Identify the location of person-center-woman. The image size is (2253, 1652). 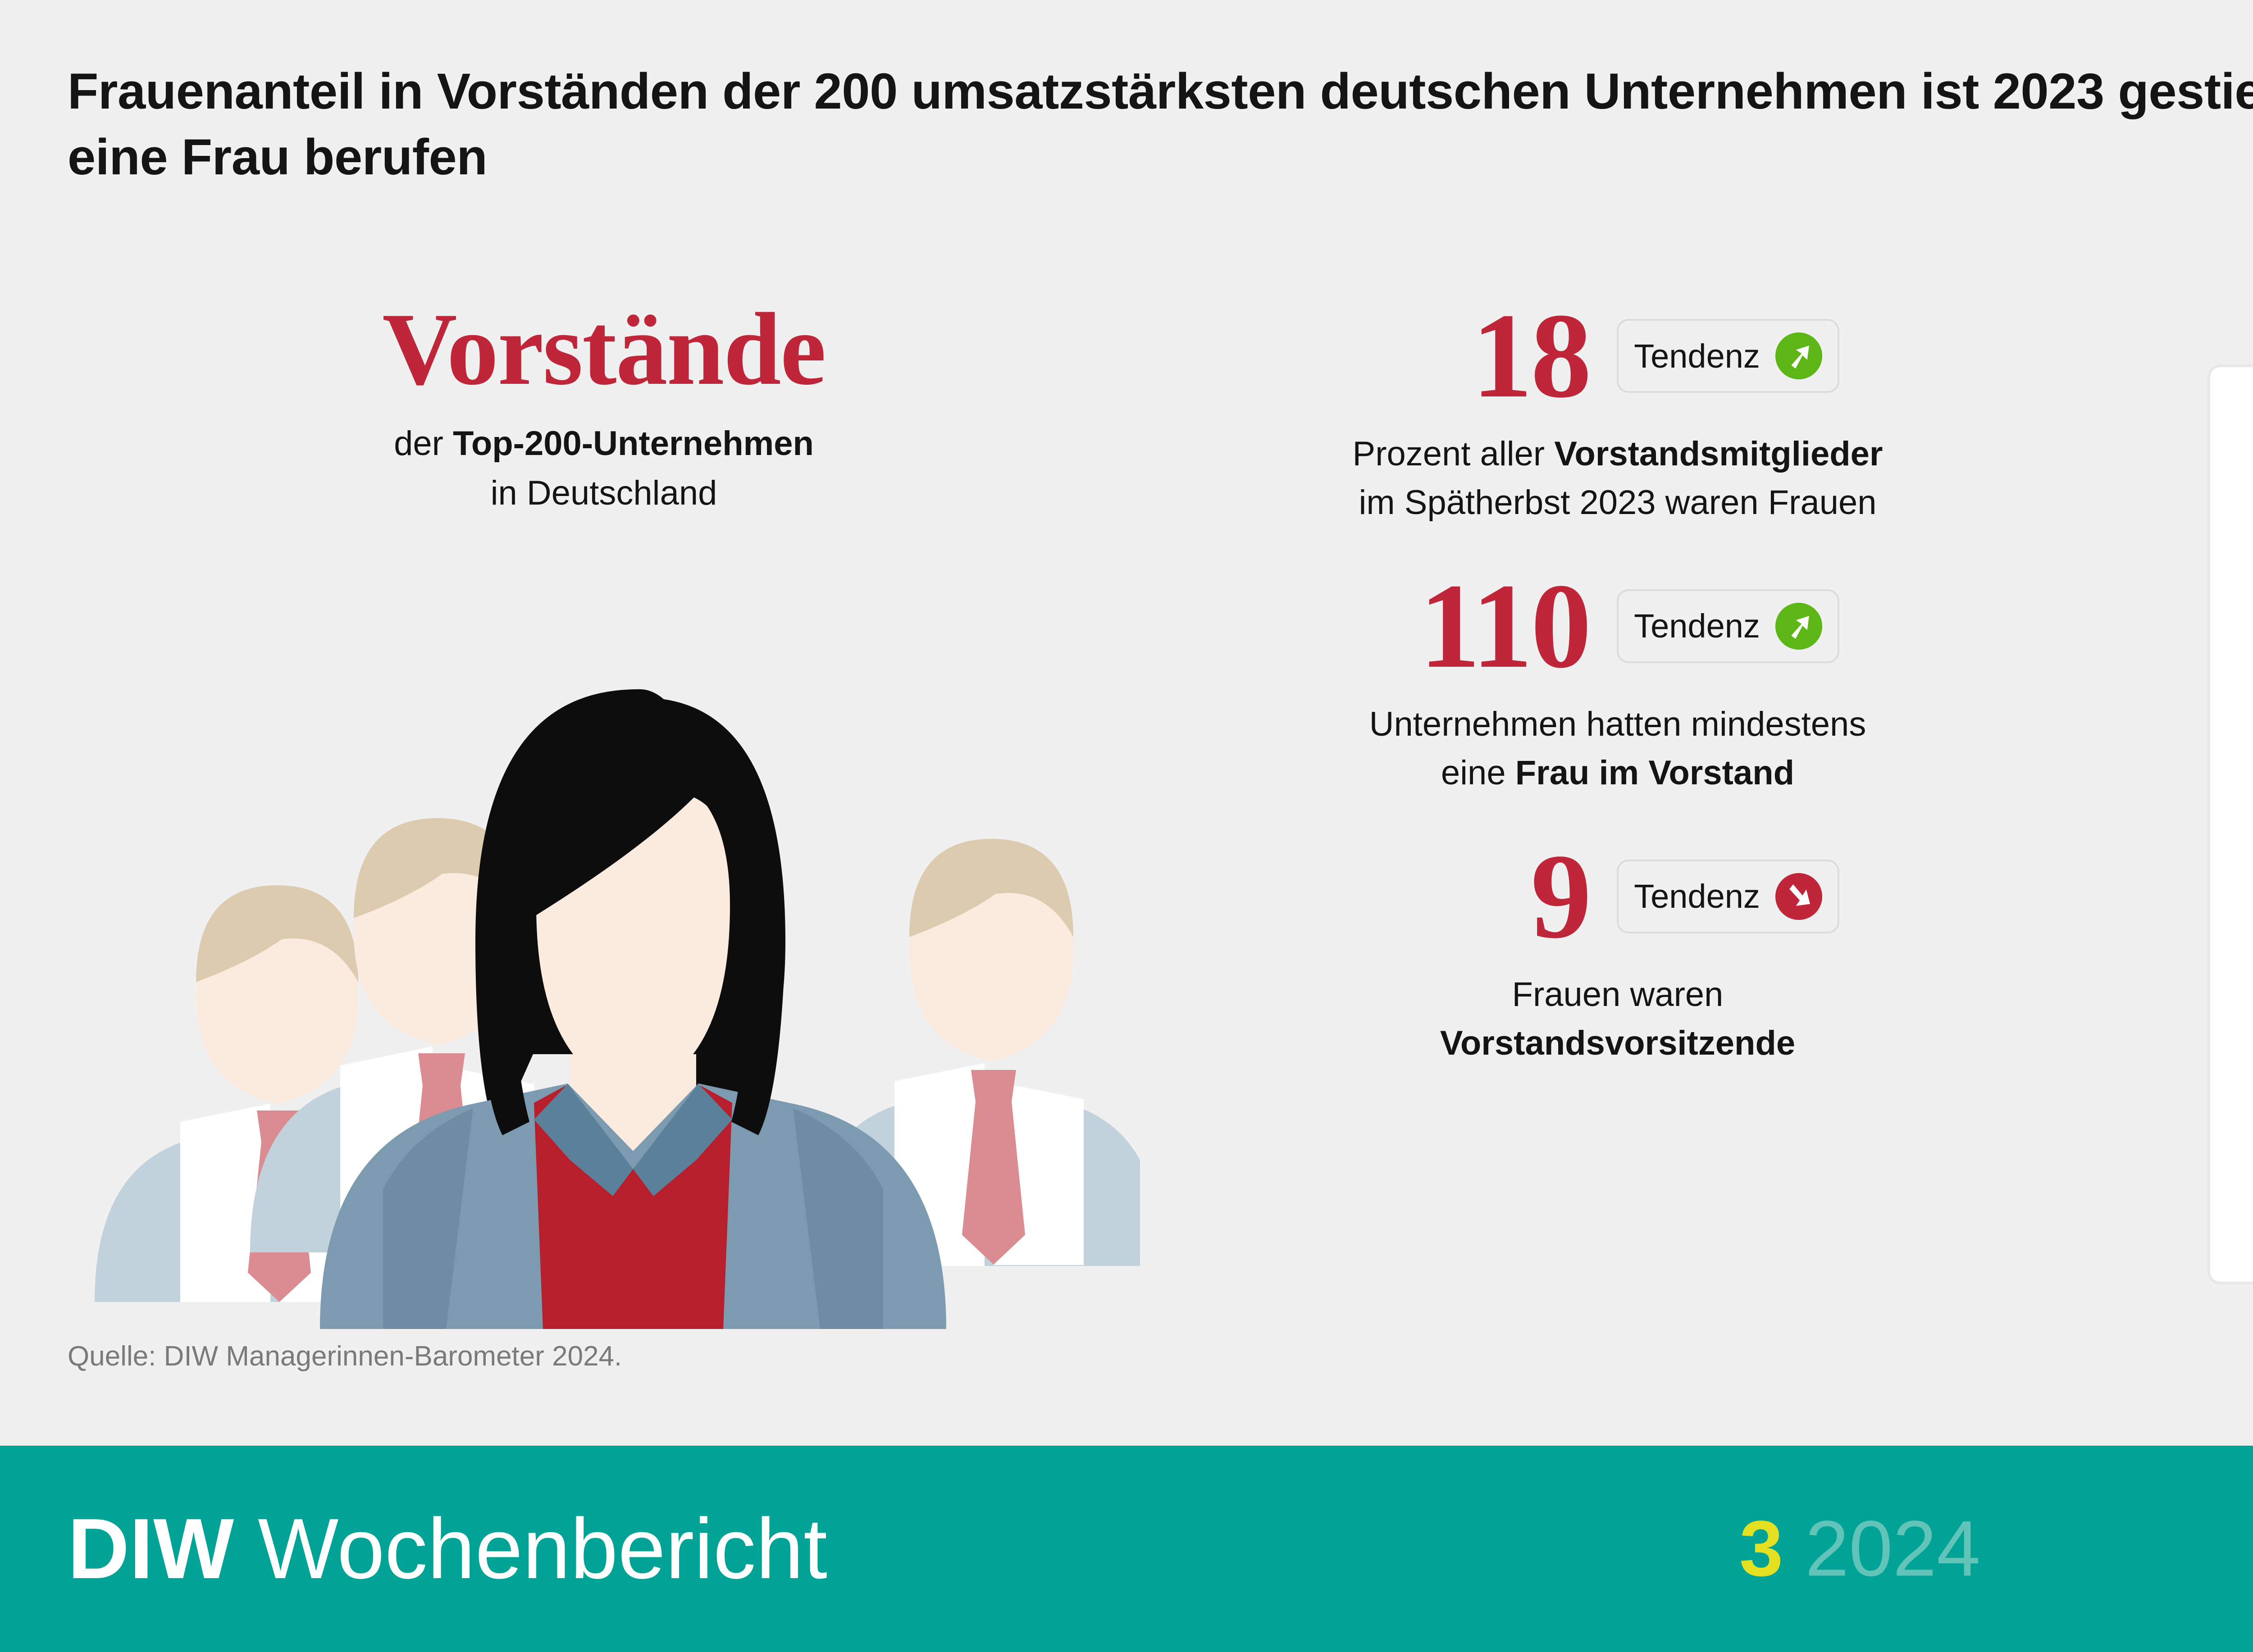
(633, 1009).